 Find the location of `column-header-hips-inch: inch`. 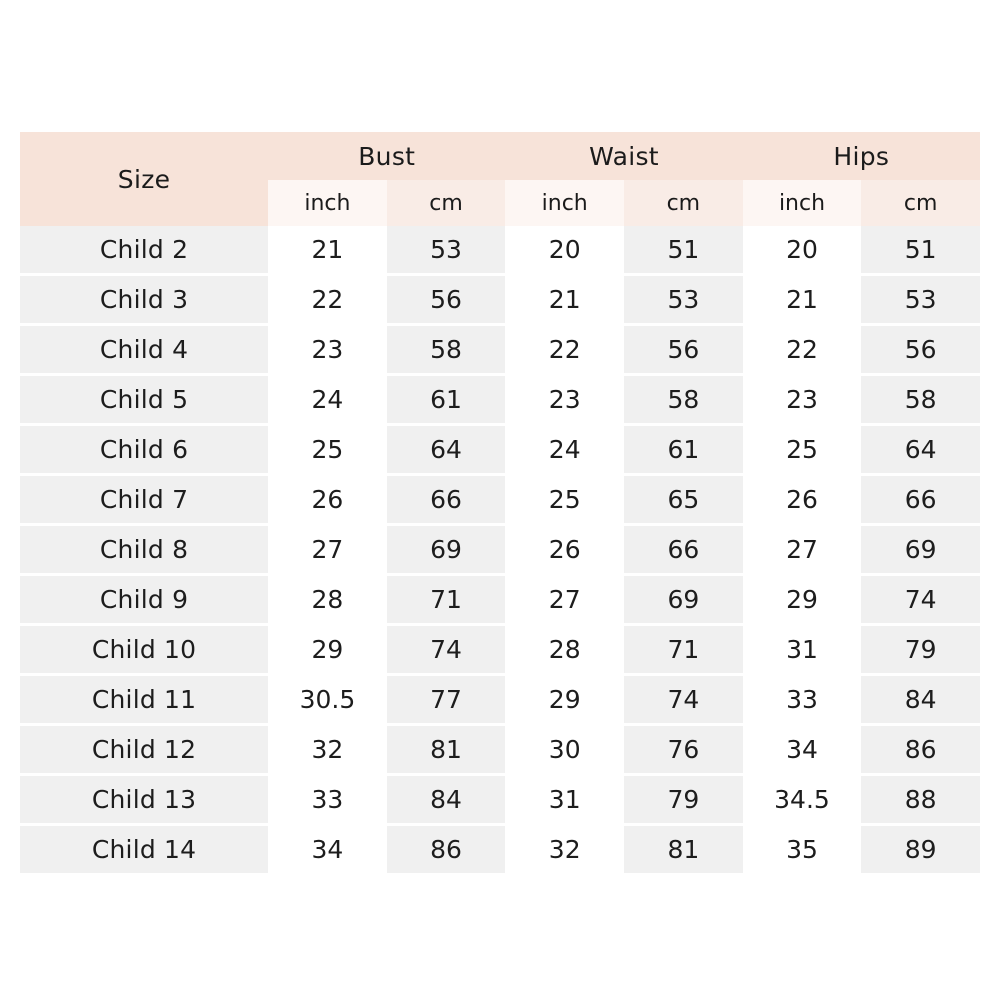

column-header-hips-inch: inch is located at coordinates (802, 203).